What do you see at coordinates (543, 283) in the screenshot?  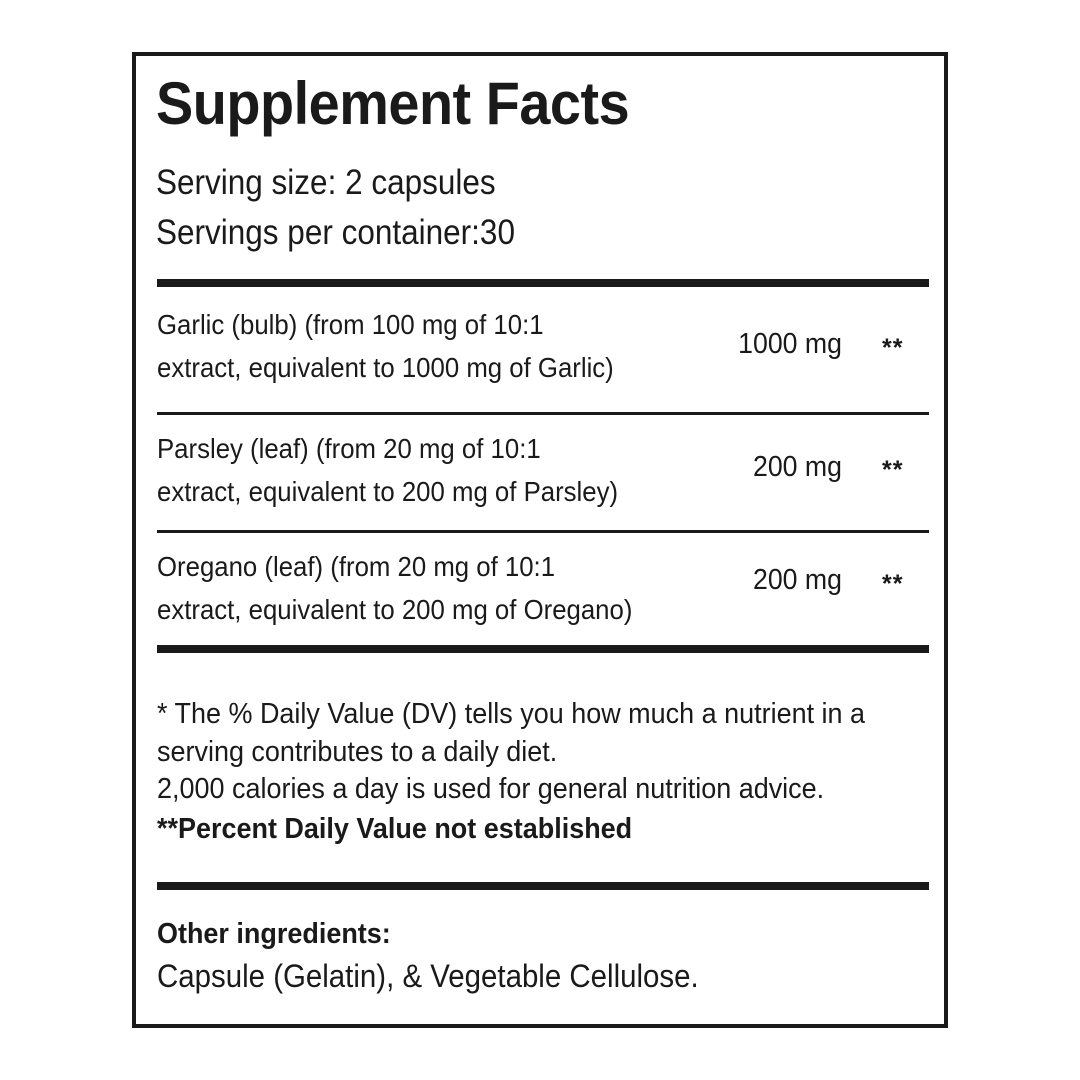 I see `rule-header-bottom` at bounding box center [543, 283].